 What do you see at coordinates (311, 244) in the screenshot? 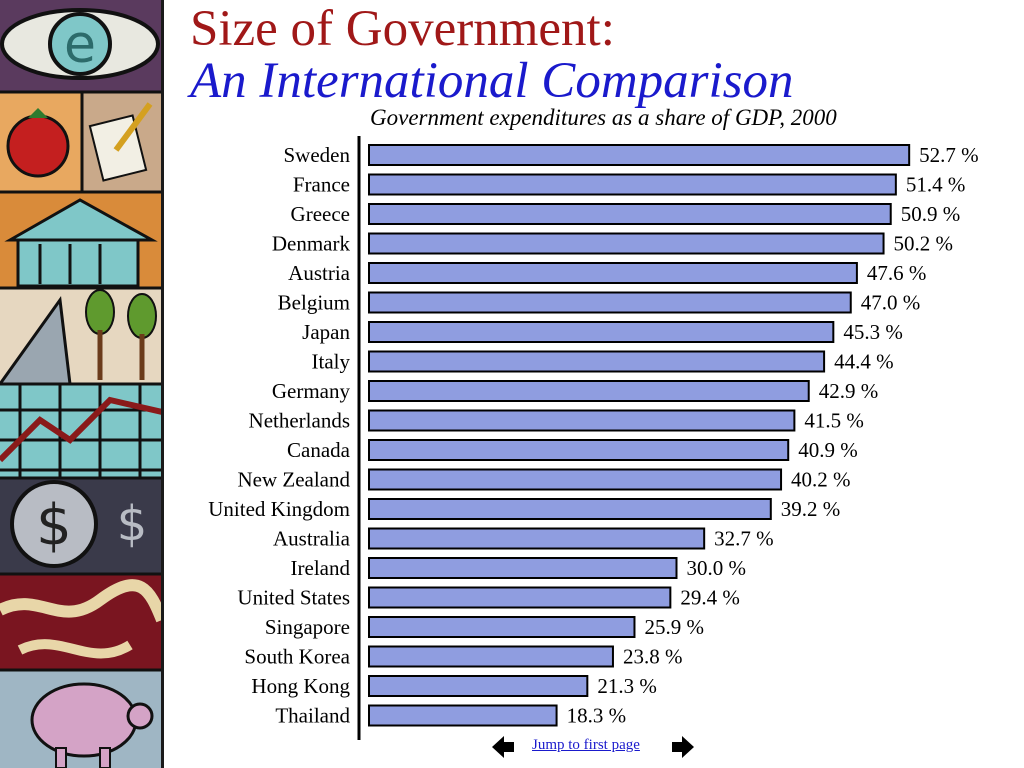
I see `category-label: Denmark` at bounding box center [311, 244].